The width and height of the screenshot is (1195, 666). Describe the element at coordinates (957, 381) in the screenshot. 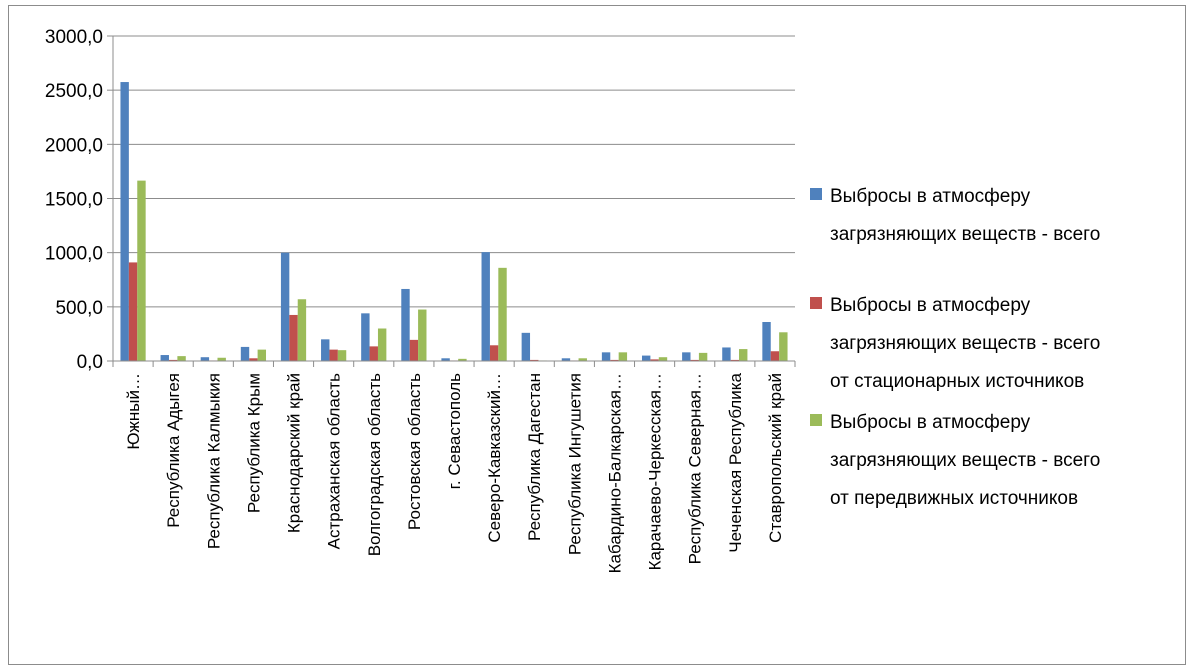

I see `legend-label: от стационарных источников` at that location.